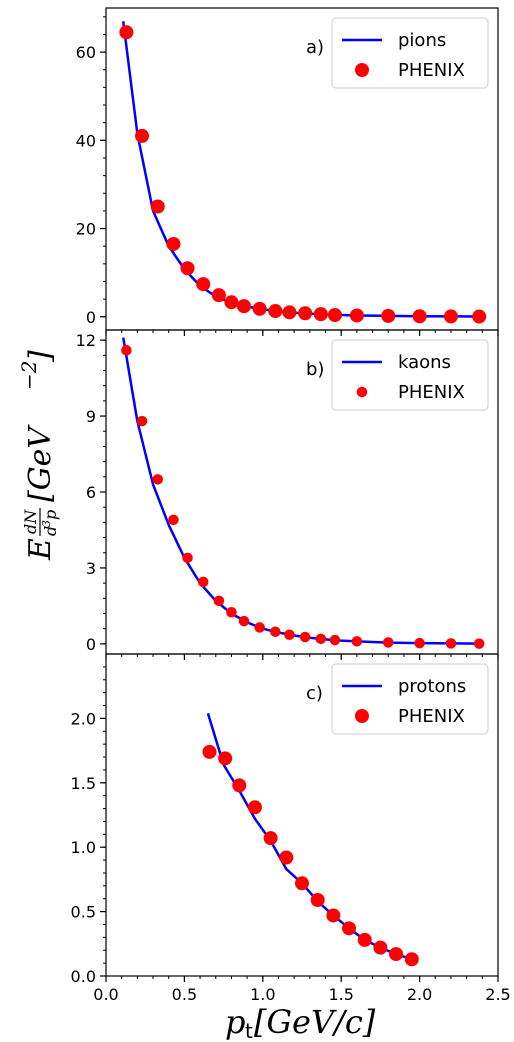 The image size is (514, 1042). I want to click on y-label-unit-exp: −2, so click(29, 375).